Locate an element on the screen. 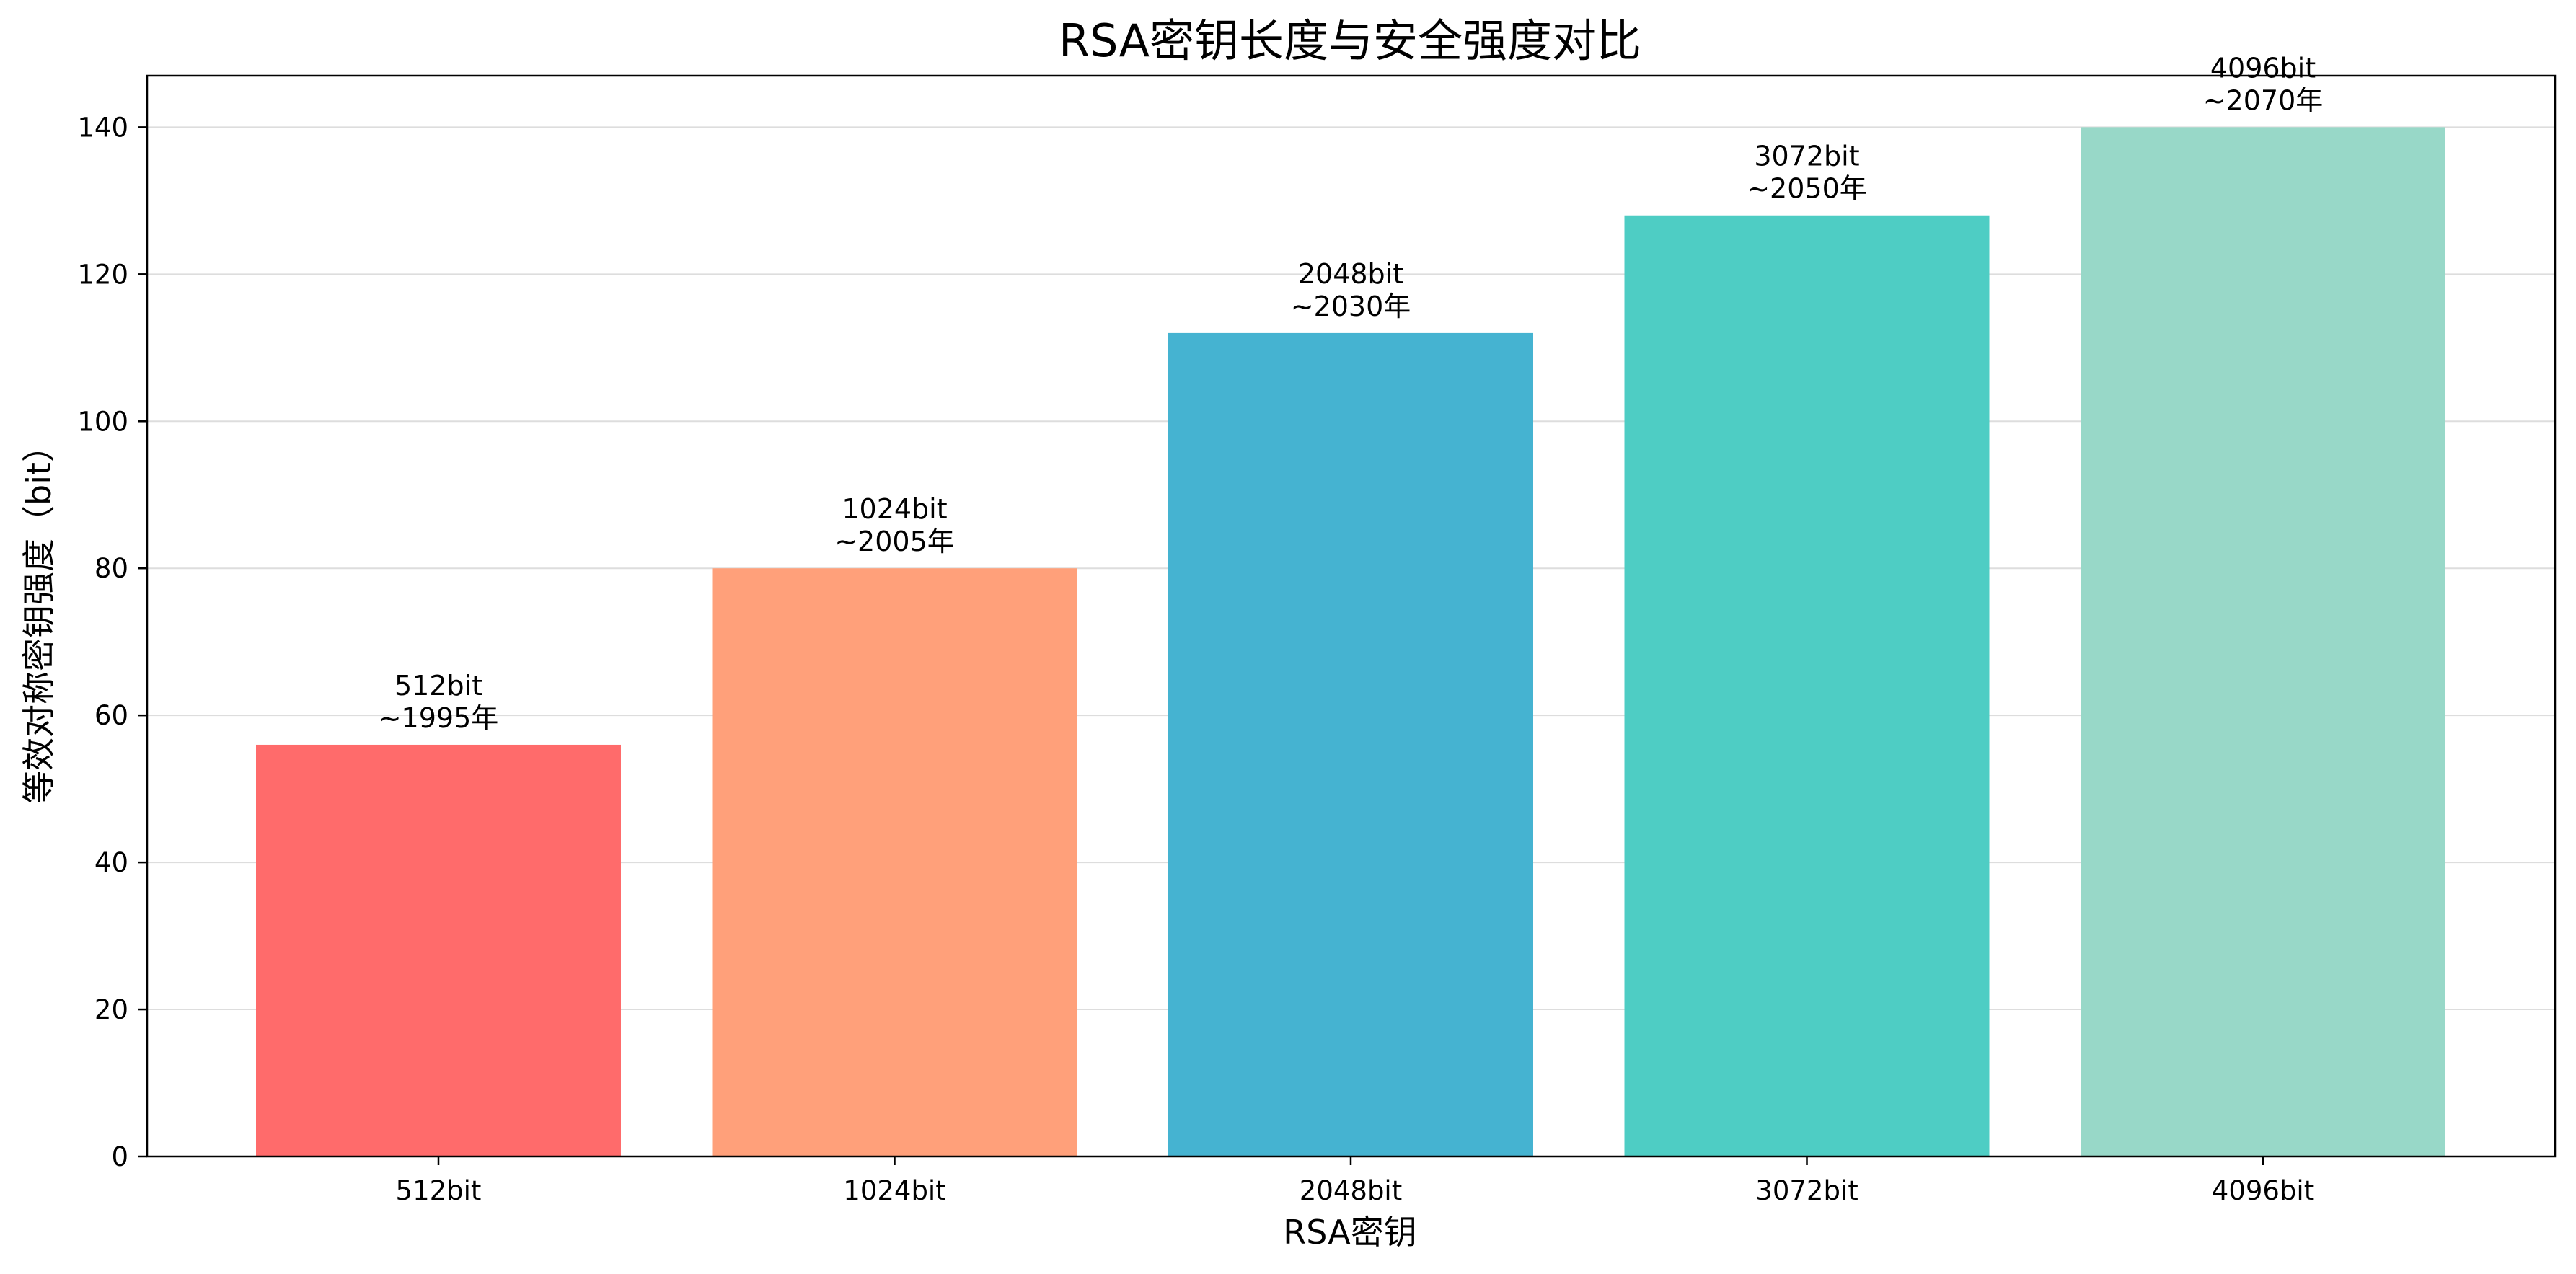  data-label-year: ~2005年 is located at coordinates (894, 541).